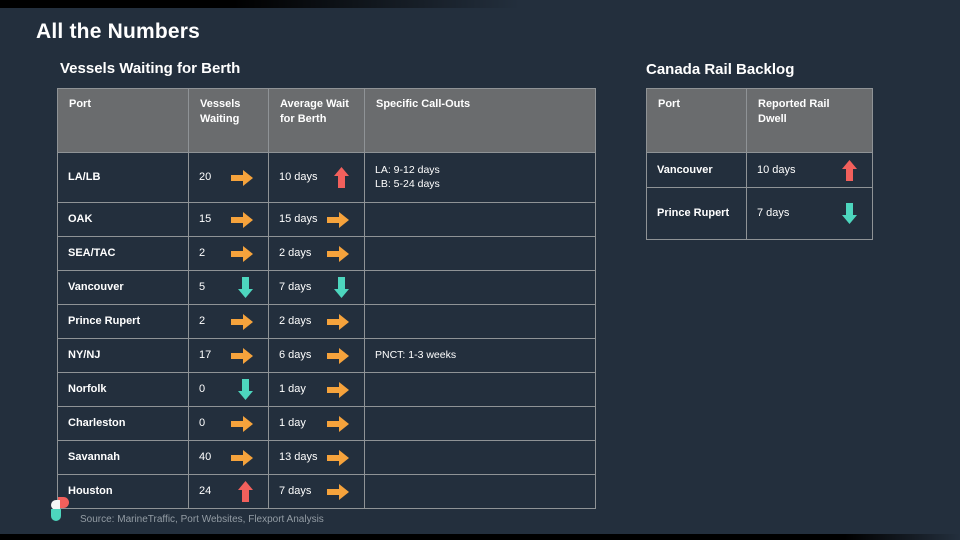  I want to click on average-wait-cell: 6 days, so click(316, 355).